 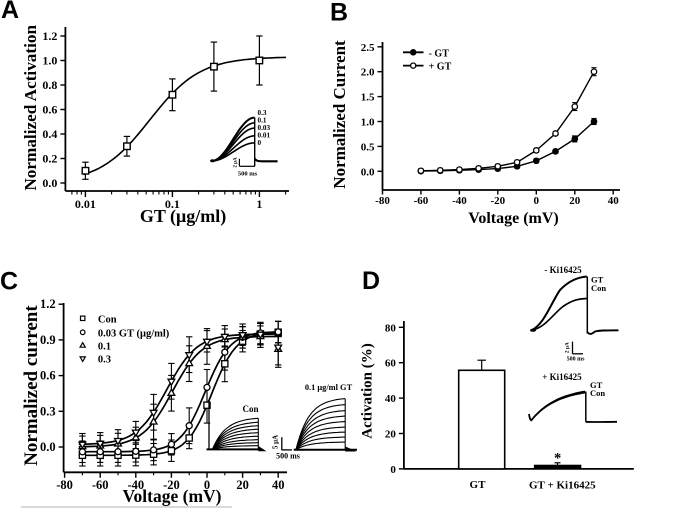 I want to click on svg-text: D, so click(x=371, y=281).